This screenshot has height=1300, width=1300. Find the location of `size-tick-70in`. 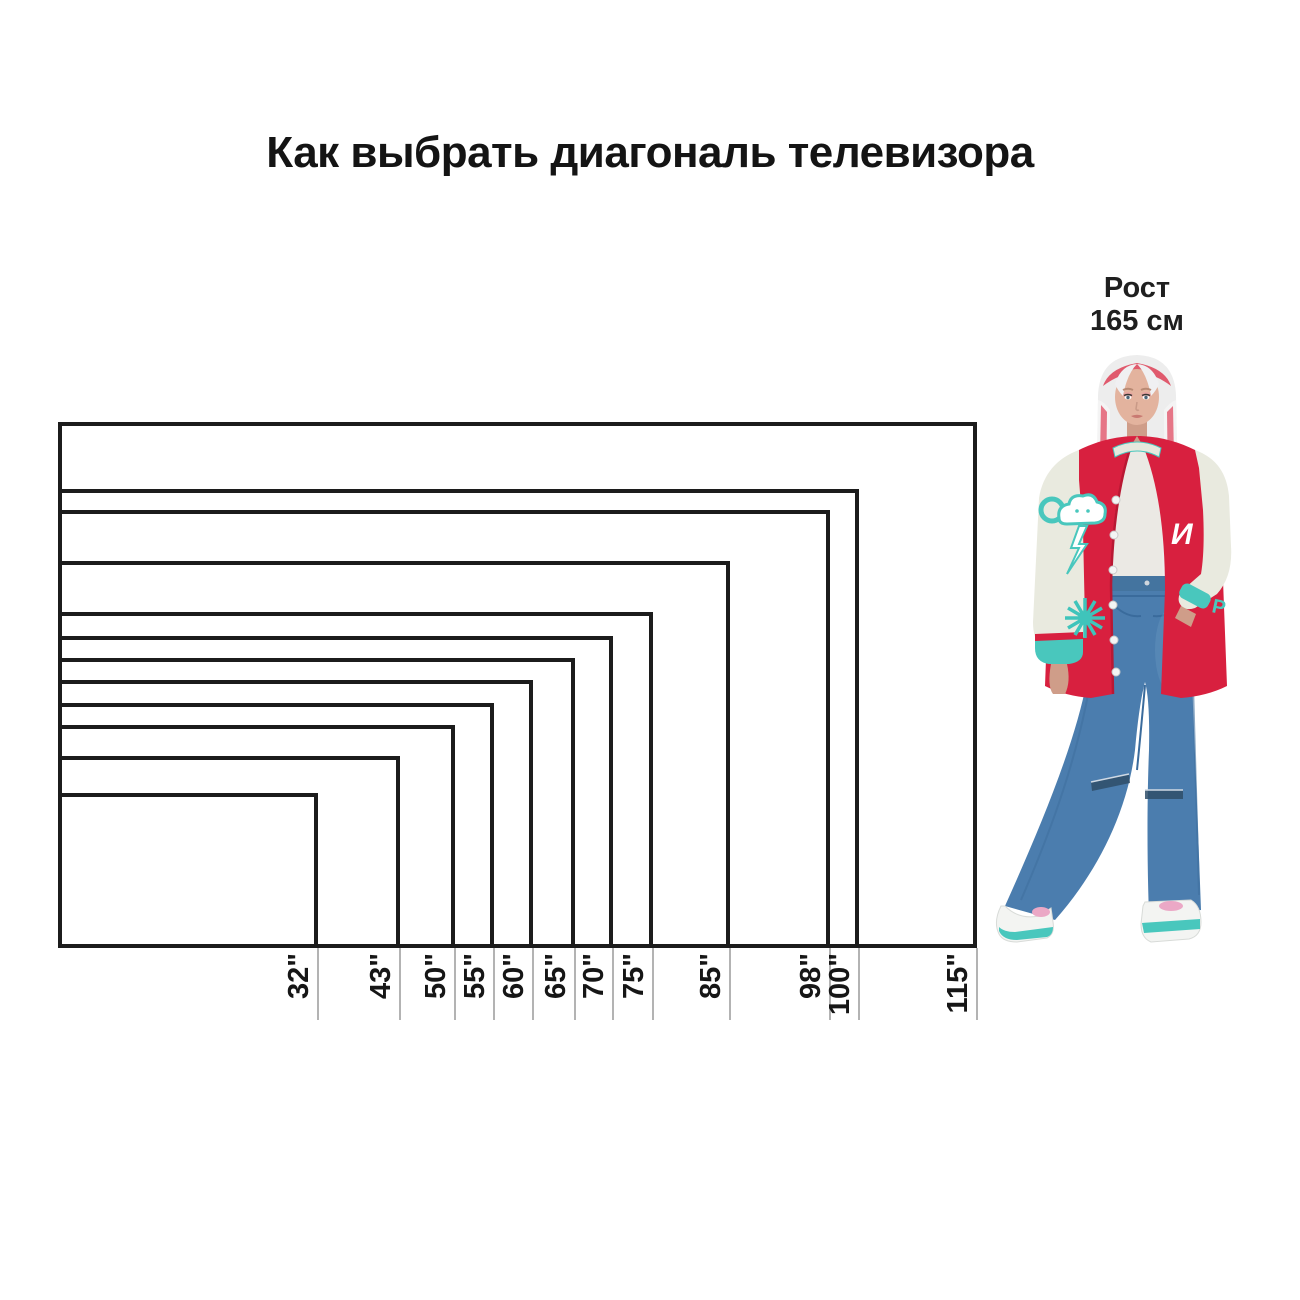

size-tick-70in is located at coordinates (613, 984).